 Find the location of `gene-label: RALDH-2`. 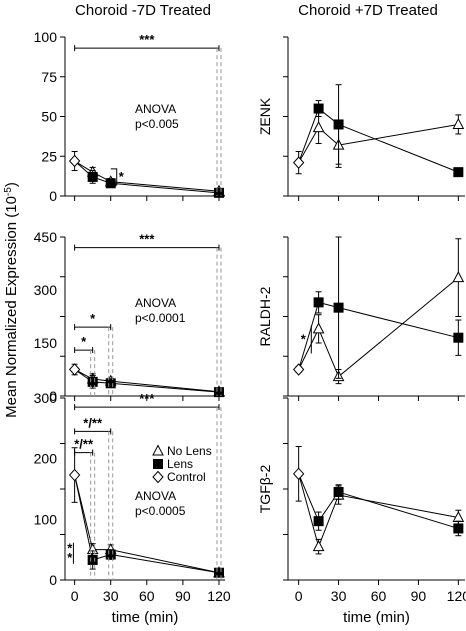

gene-label: RALDH-2 is located at coordinates (265, 316).